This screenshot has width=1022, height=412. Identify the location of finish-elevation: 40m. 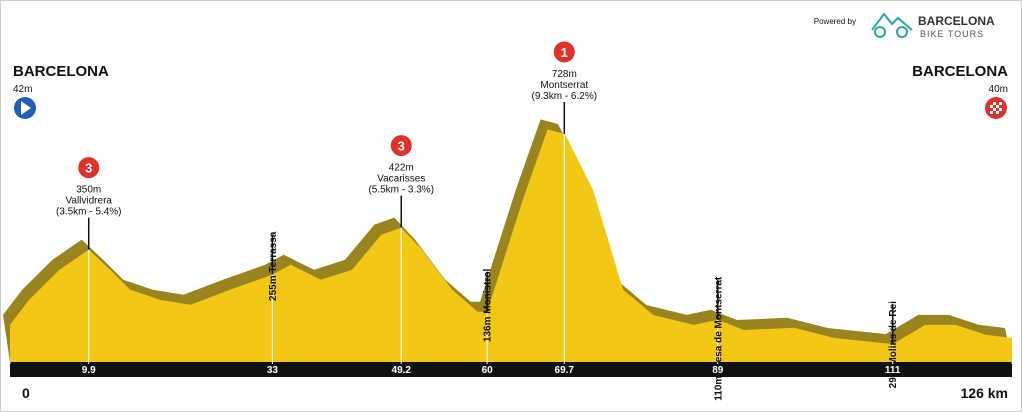
(998, 89).